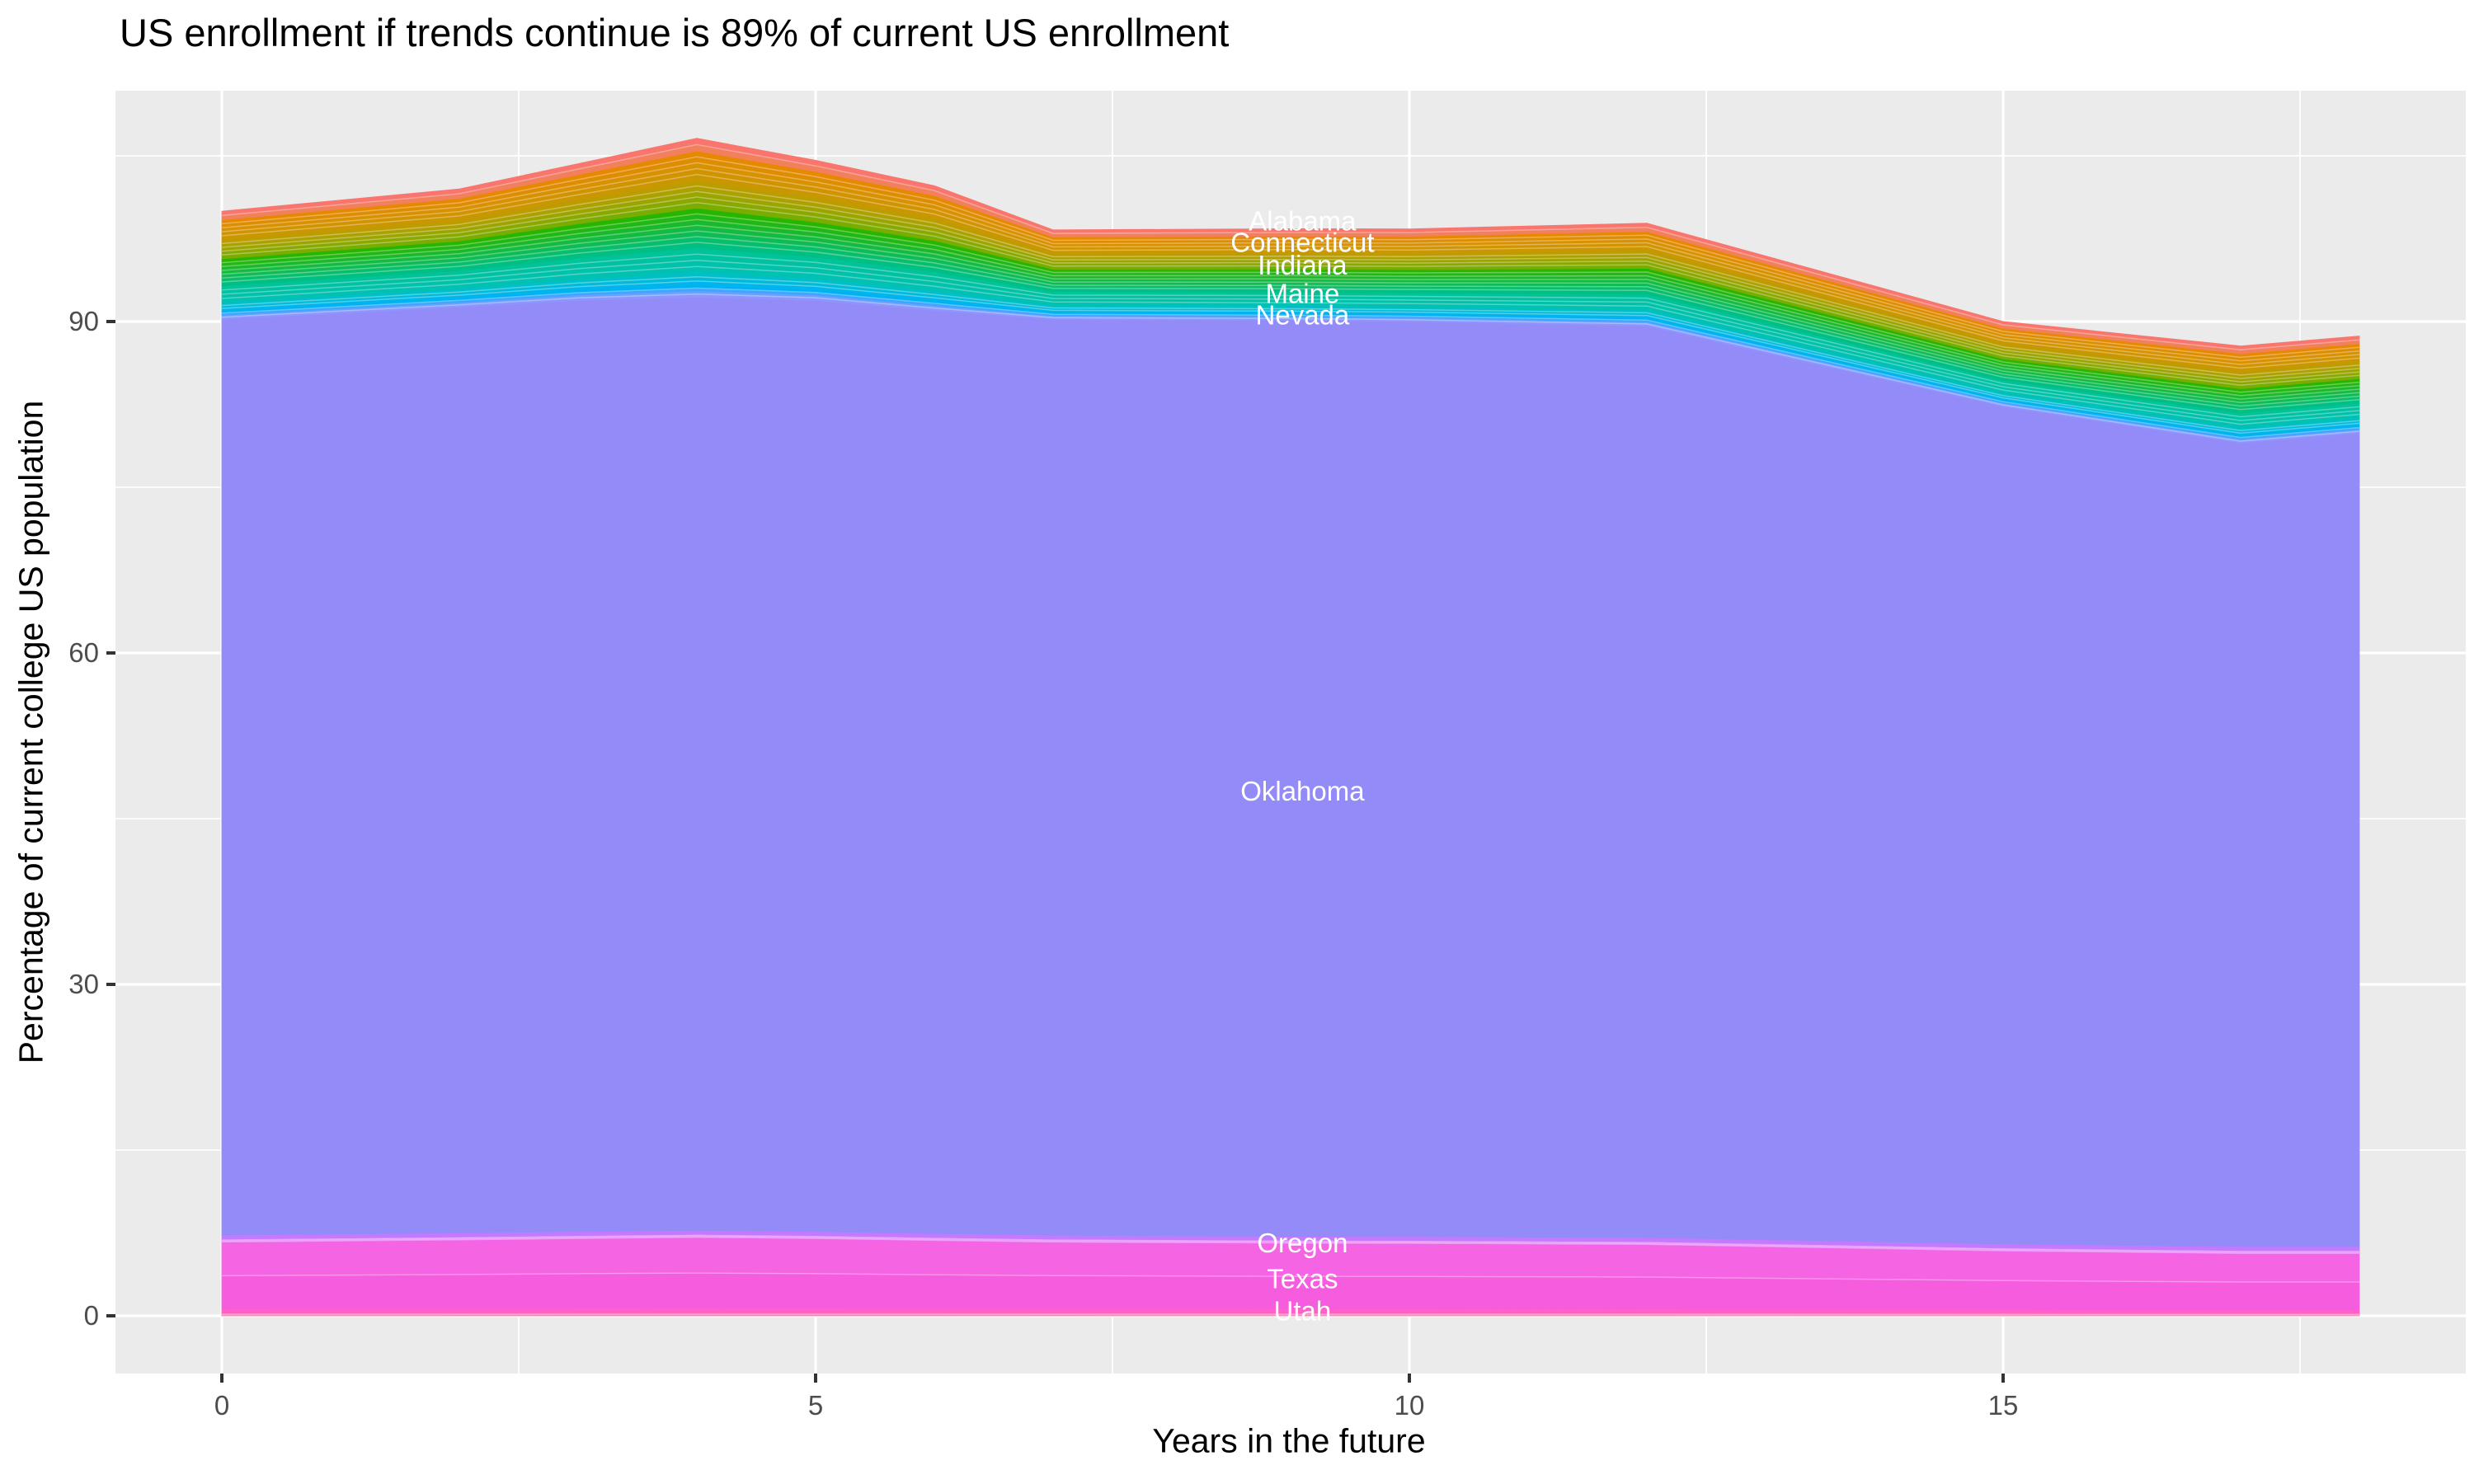  Describe the element at coordinates (1302, 243) in the screenshot. I see `state-label-connecticut: Connecticut` at that location.